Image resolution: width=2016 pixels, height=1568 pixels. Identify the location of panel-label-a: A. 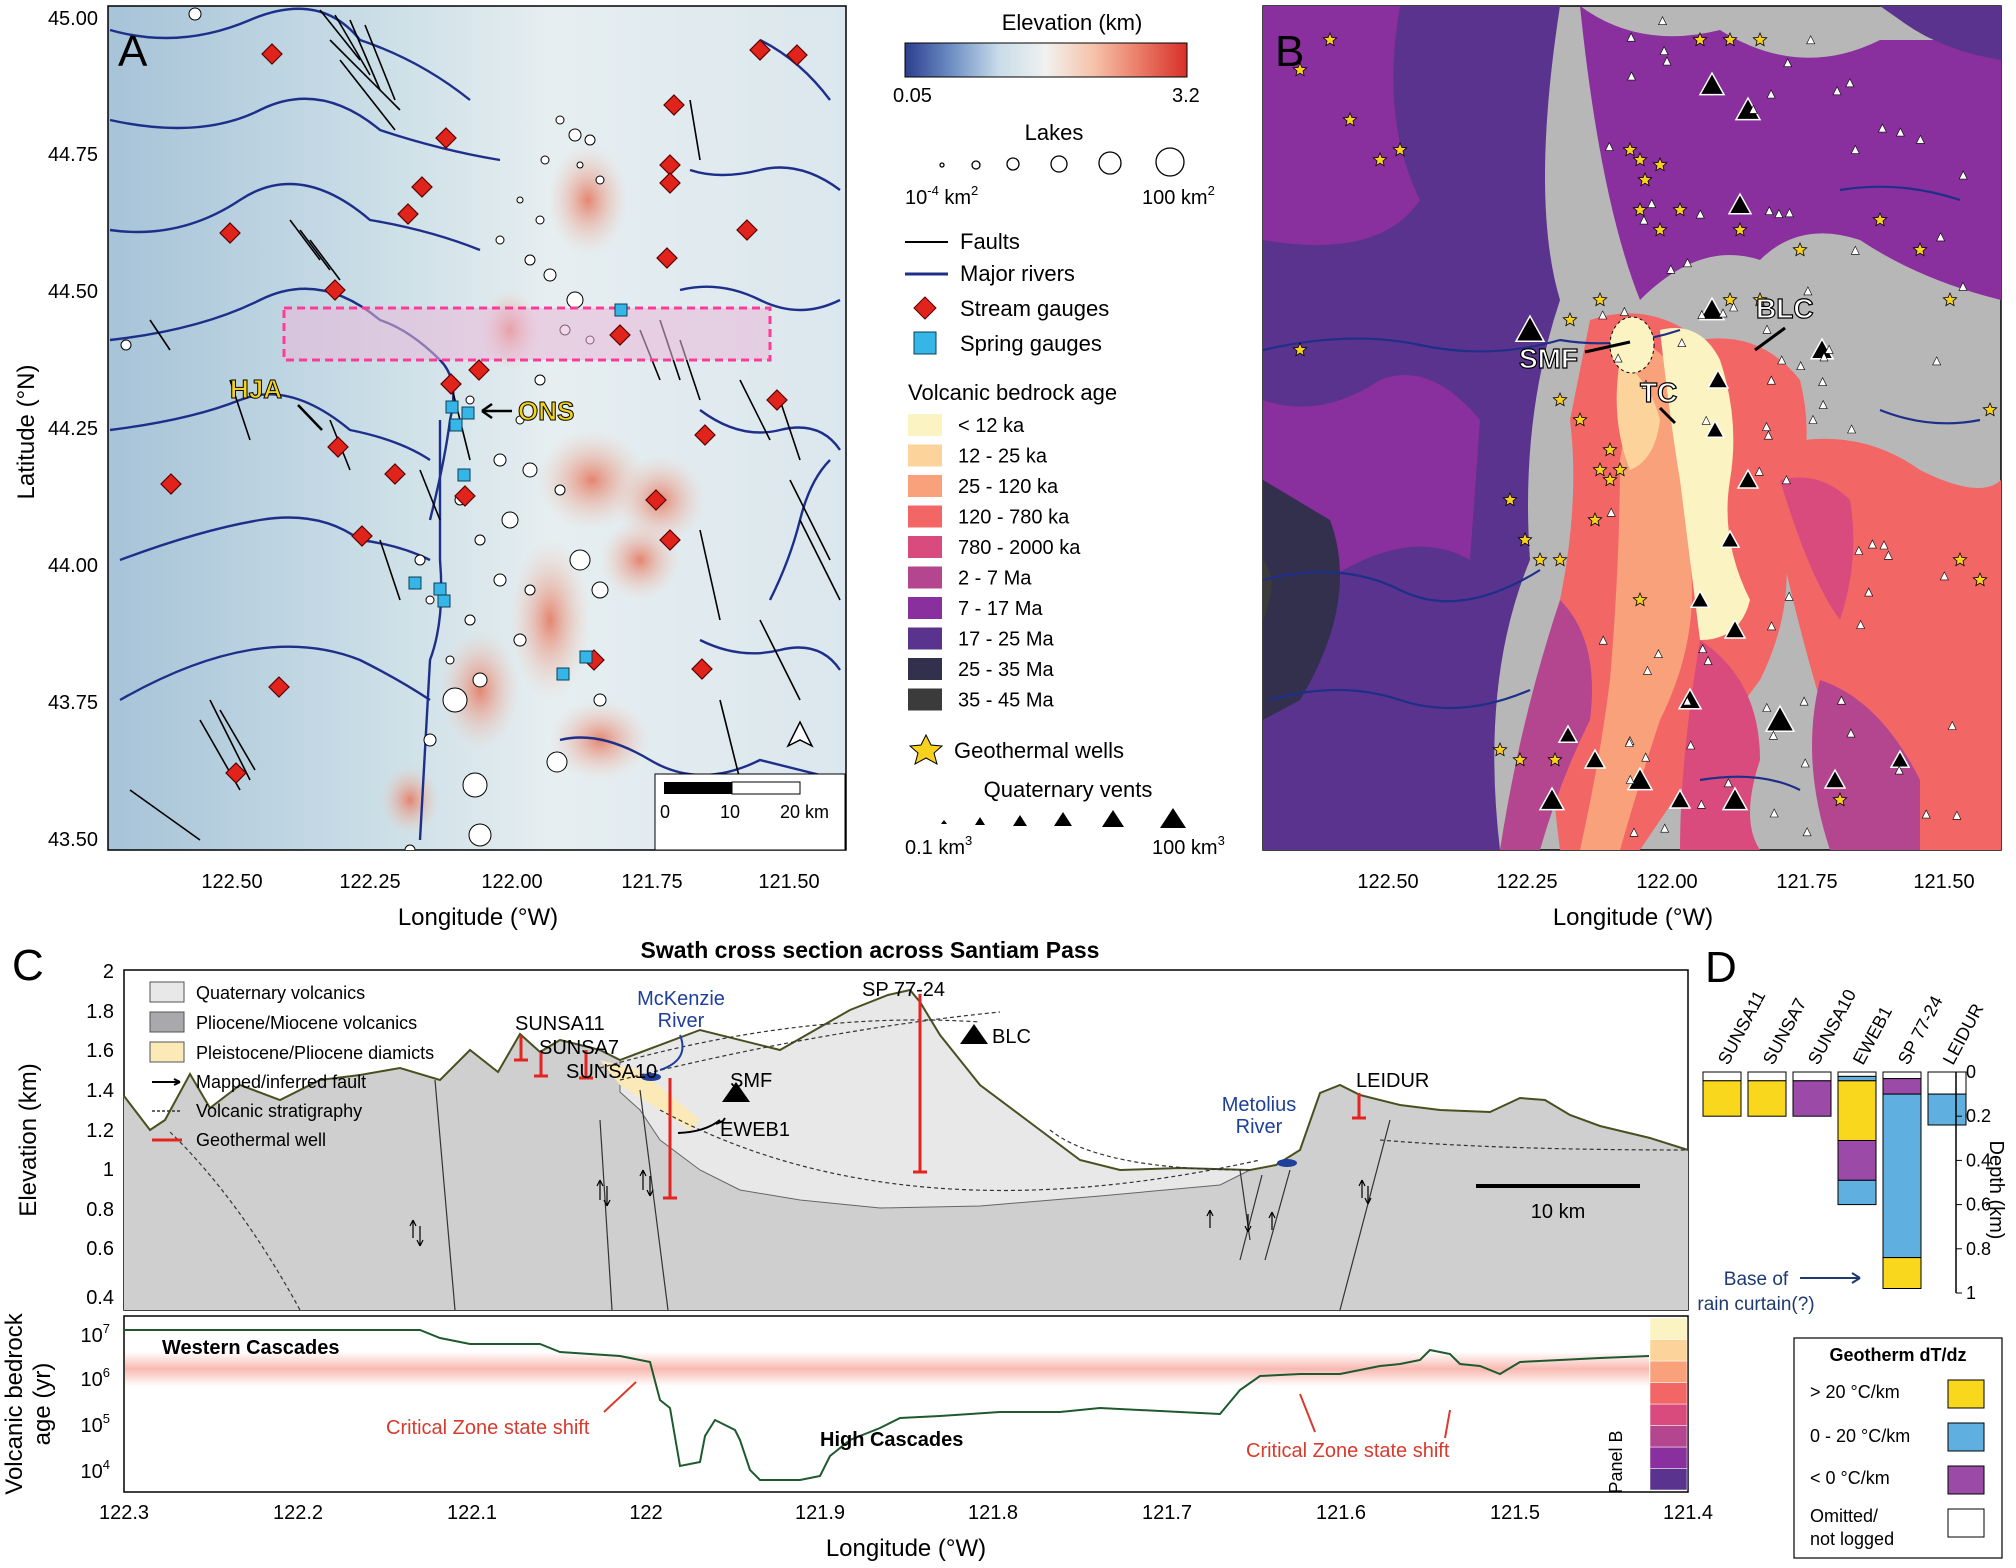
(133, 51).